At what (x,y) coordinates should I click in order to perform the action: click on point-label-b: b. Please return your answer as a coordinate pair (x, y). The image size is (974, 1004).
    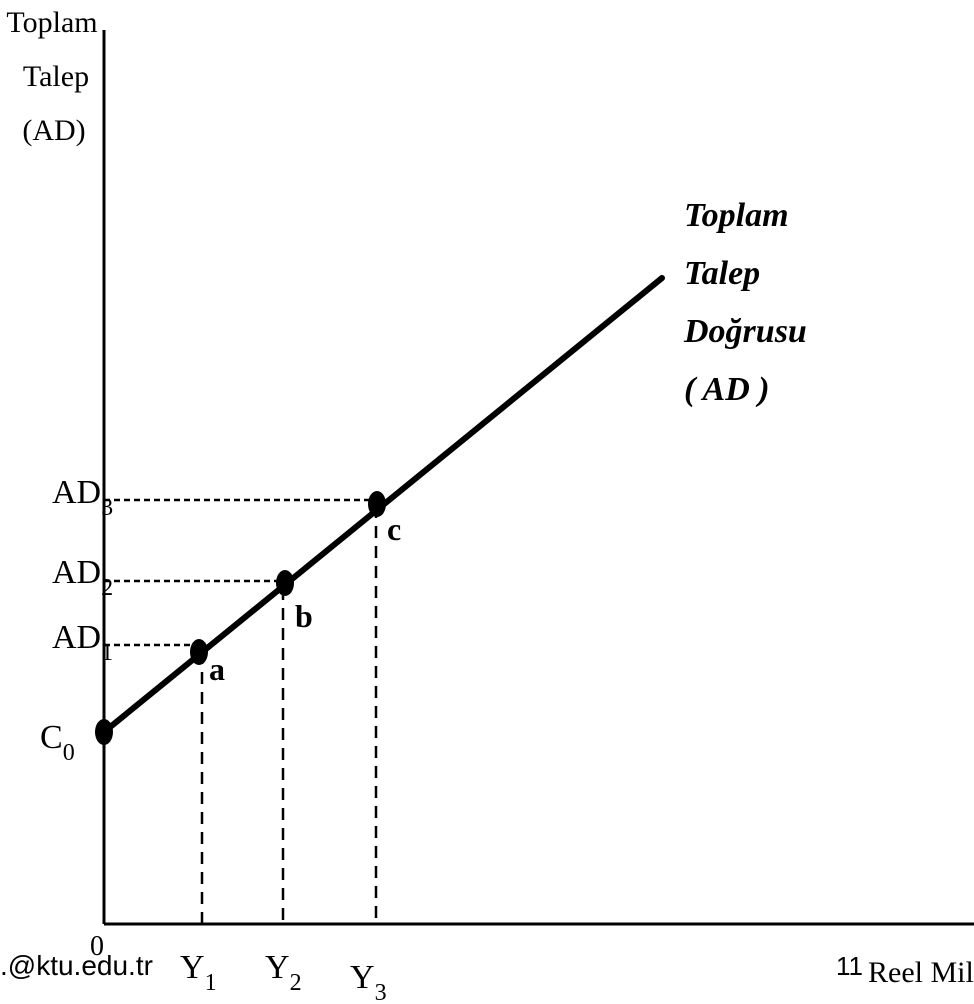
    Looking at the image, I should click on (304, 616).